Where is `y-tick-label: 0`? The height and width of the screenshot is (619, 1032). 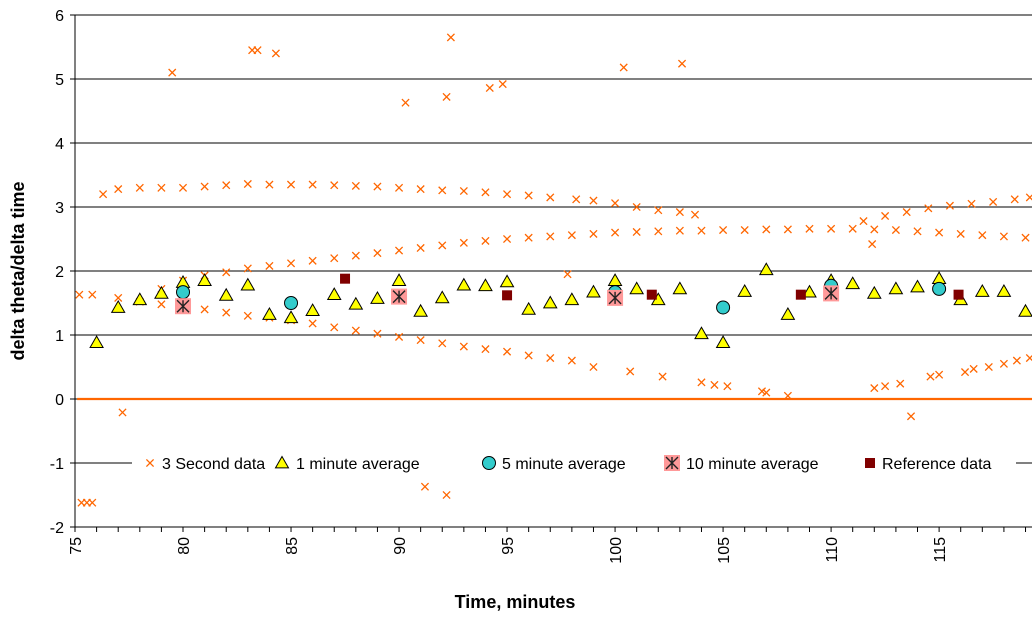 y-tick-label: 0 is located at coordinates (59, 400).